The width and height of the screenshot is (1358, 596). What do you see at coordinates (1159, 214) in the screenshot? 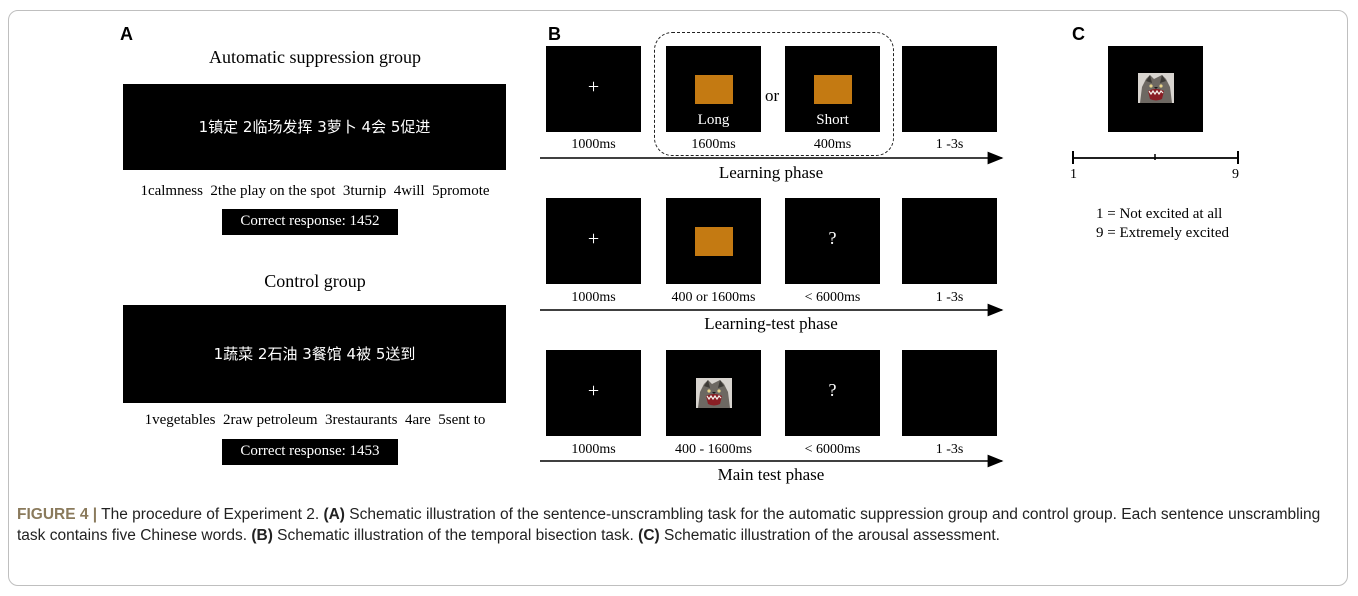
I see `scale-legend-min: 1 = Not excited at all` at bounding box center [1159, 214].